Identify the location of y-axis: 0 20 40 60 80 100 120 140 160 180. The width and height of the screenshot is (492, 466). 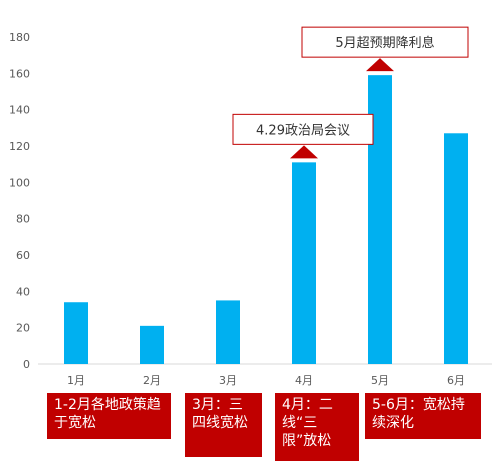
(19, 201).